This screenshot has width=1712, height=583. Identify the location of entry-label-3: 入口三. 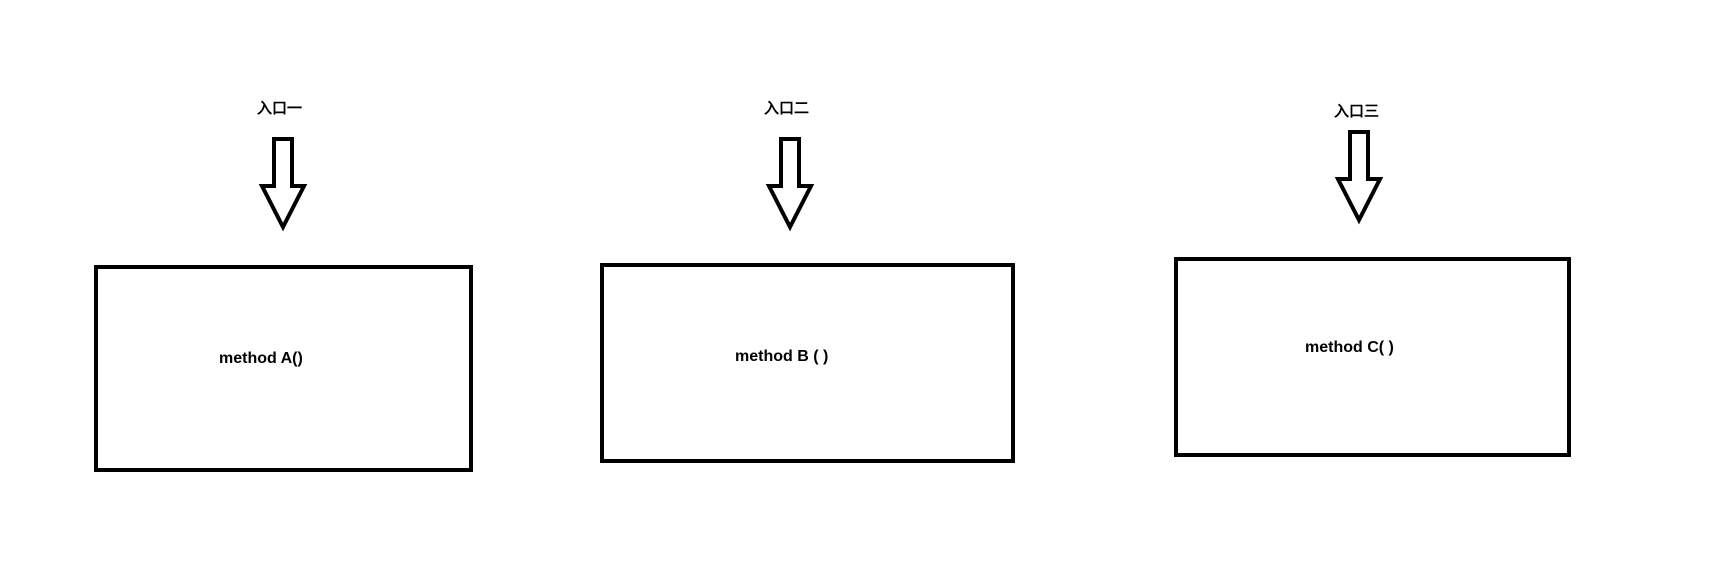
(1357, 111).